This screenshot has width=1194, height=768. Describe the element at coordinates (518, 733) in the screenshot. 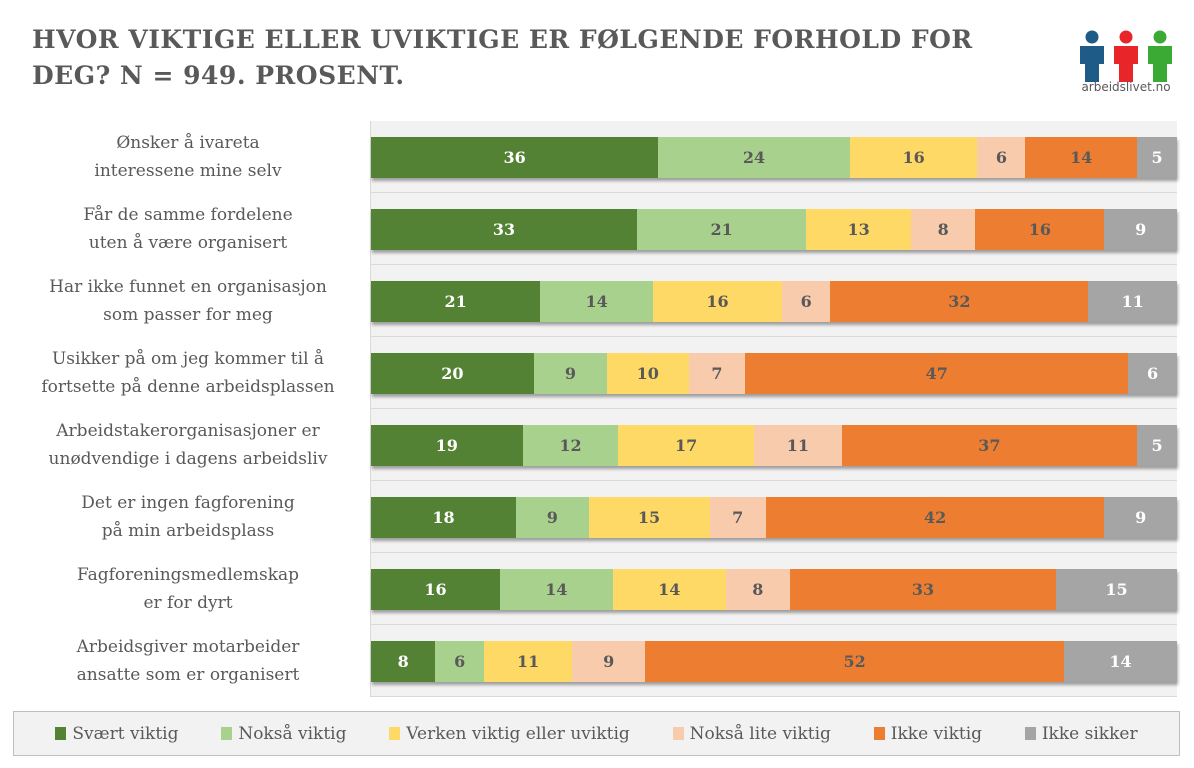

I see `legend-label: Verken viktig eller uviktig` at that location.